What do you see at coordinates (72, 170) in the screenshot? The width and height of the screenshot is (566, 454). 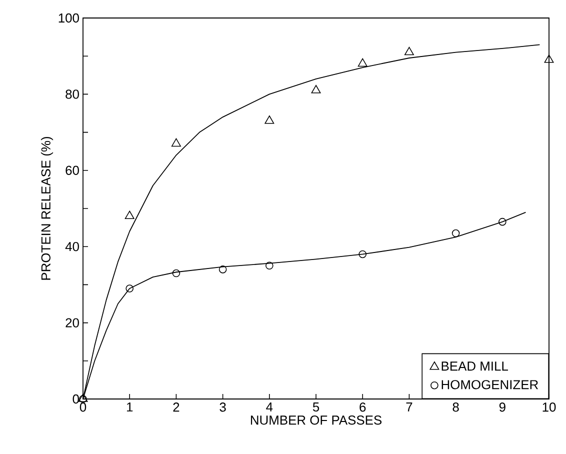 I see `y-tick-label: 60` at bounding box center [72, 170].